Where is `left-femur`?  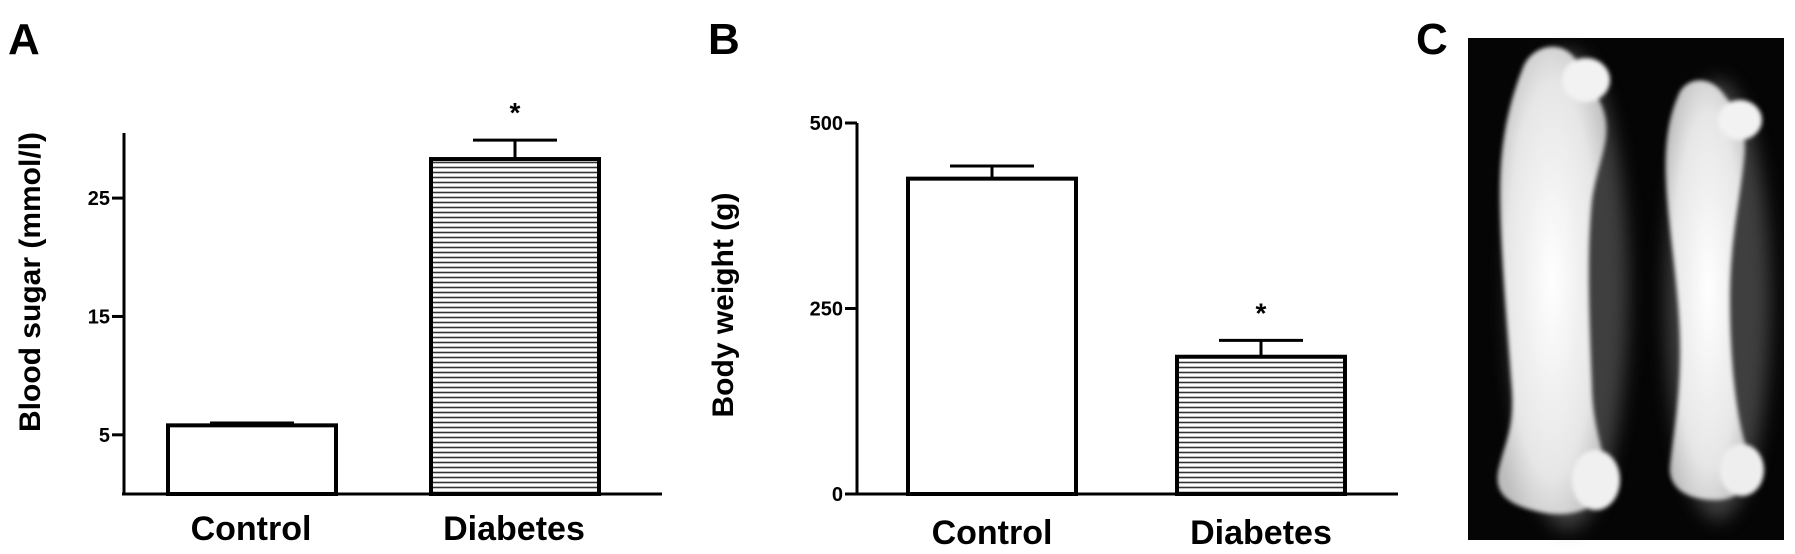 left-femur is located at coordinates (1558, 280).